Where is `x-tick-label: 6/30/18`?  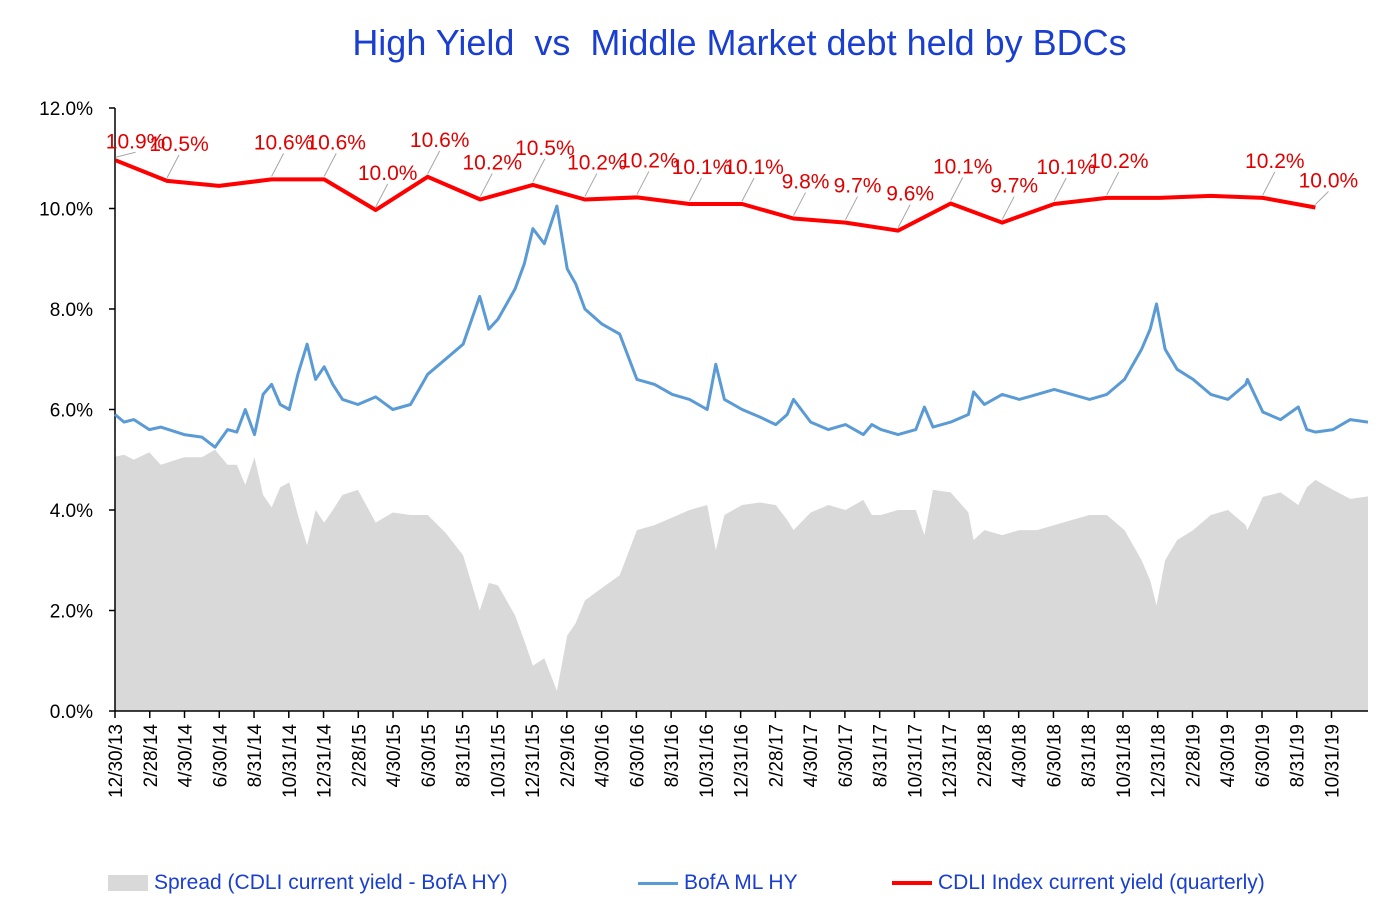
x-tick-label: 6/30/18 is located at coordinates (1054, 755).